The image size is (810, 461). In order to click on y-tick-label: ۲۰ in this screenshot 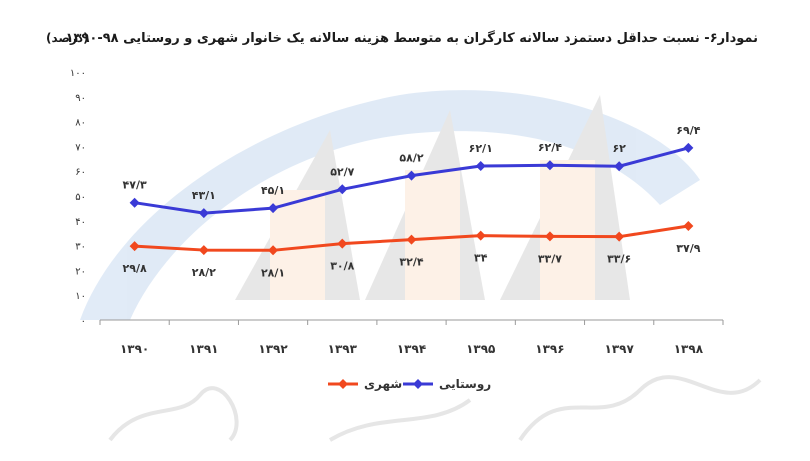, I will do `click(80, 271)`.